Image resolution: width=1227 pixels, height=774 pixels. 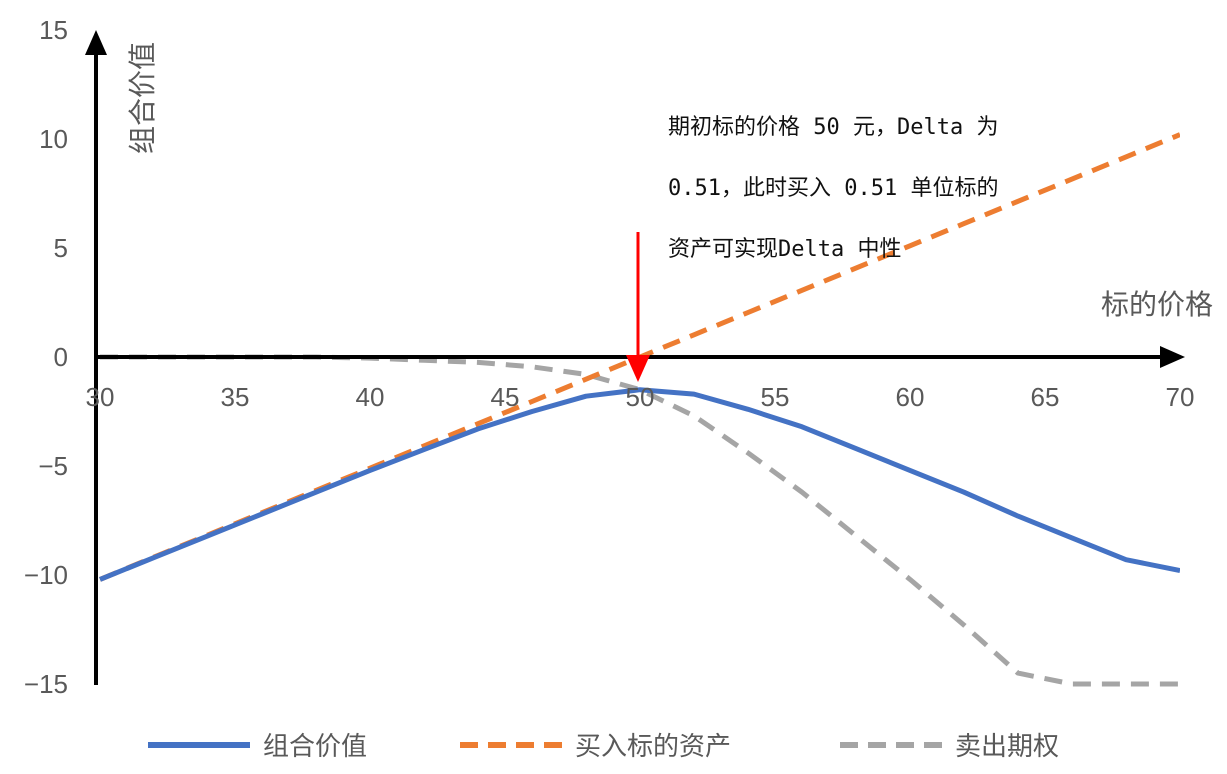 I want to click on legend-label-3: 卖出期权, so click(x=1007, y=747).